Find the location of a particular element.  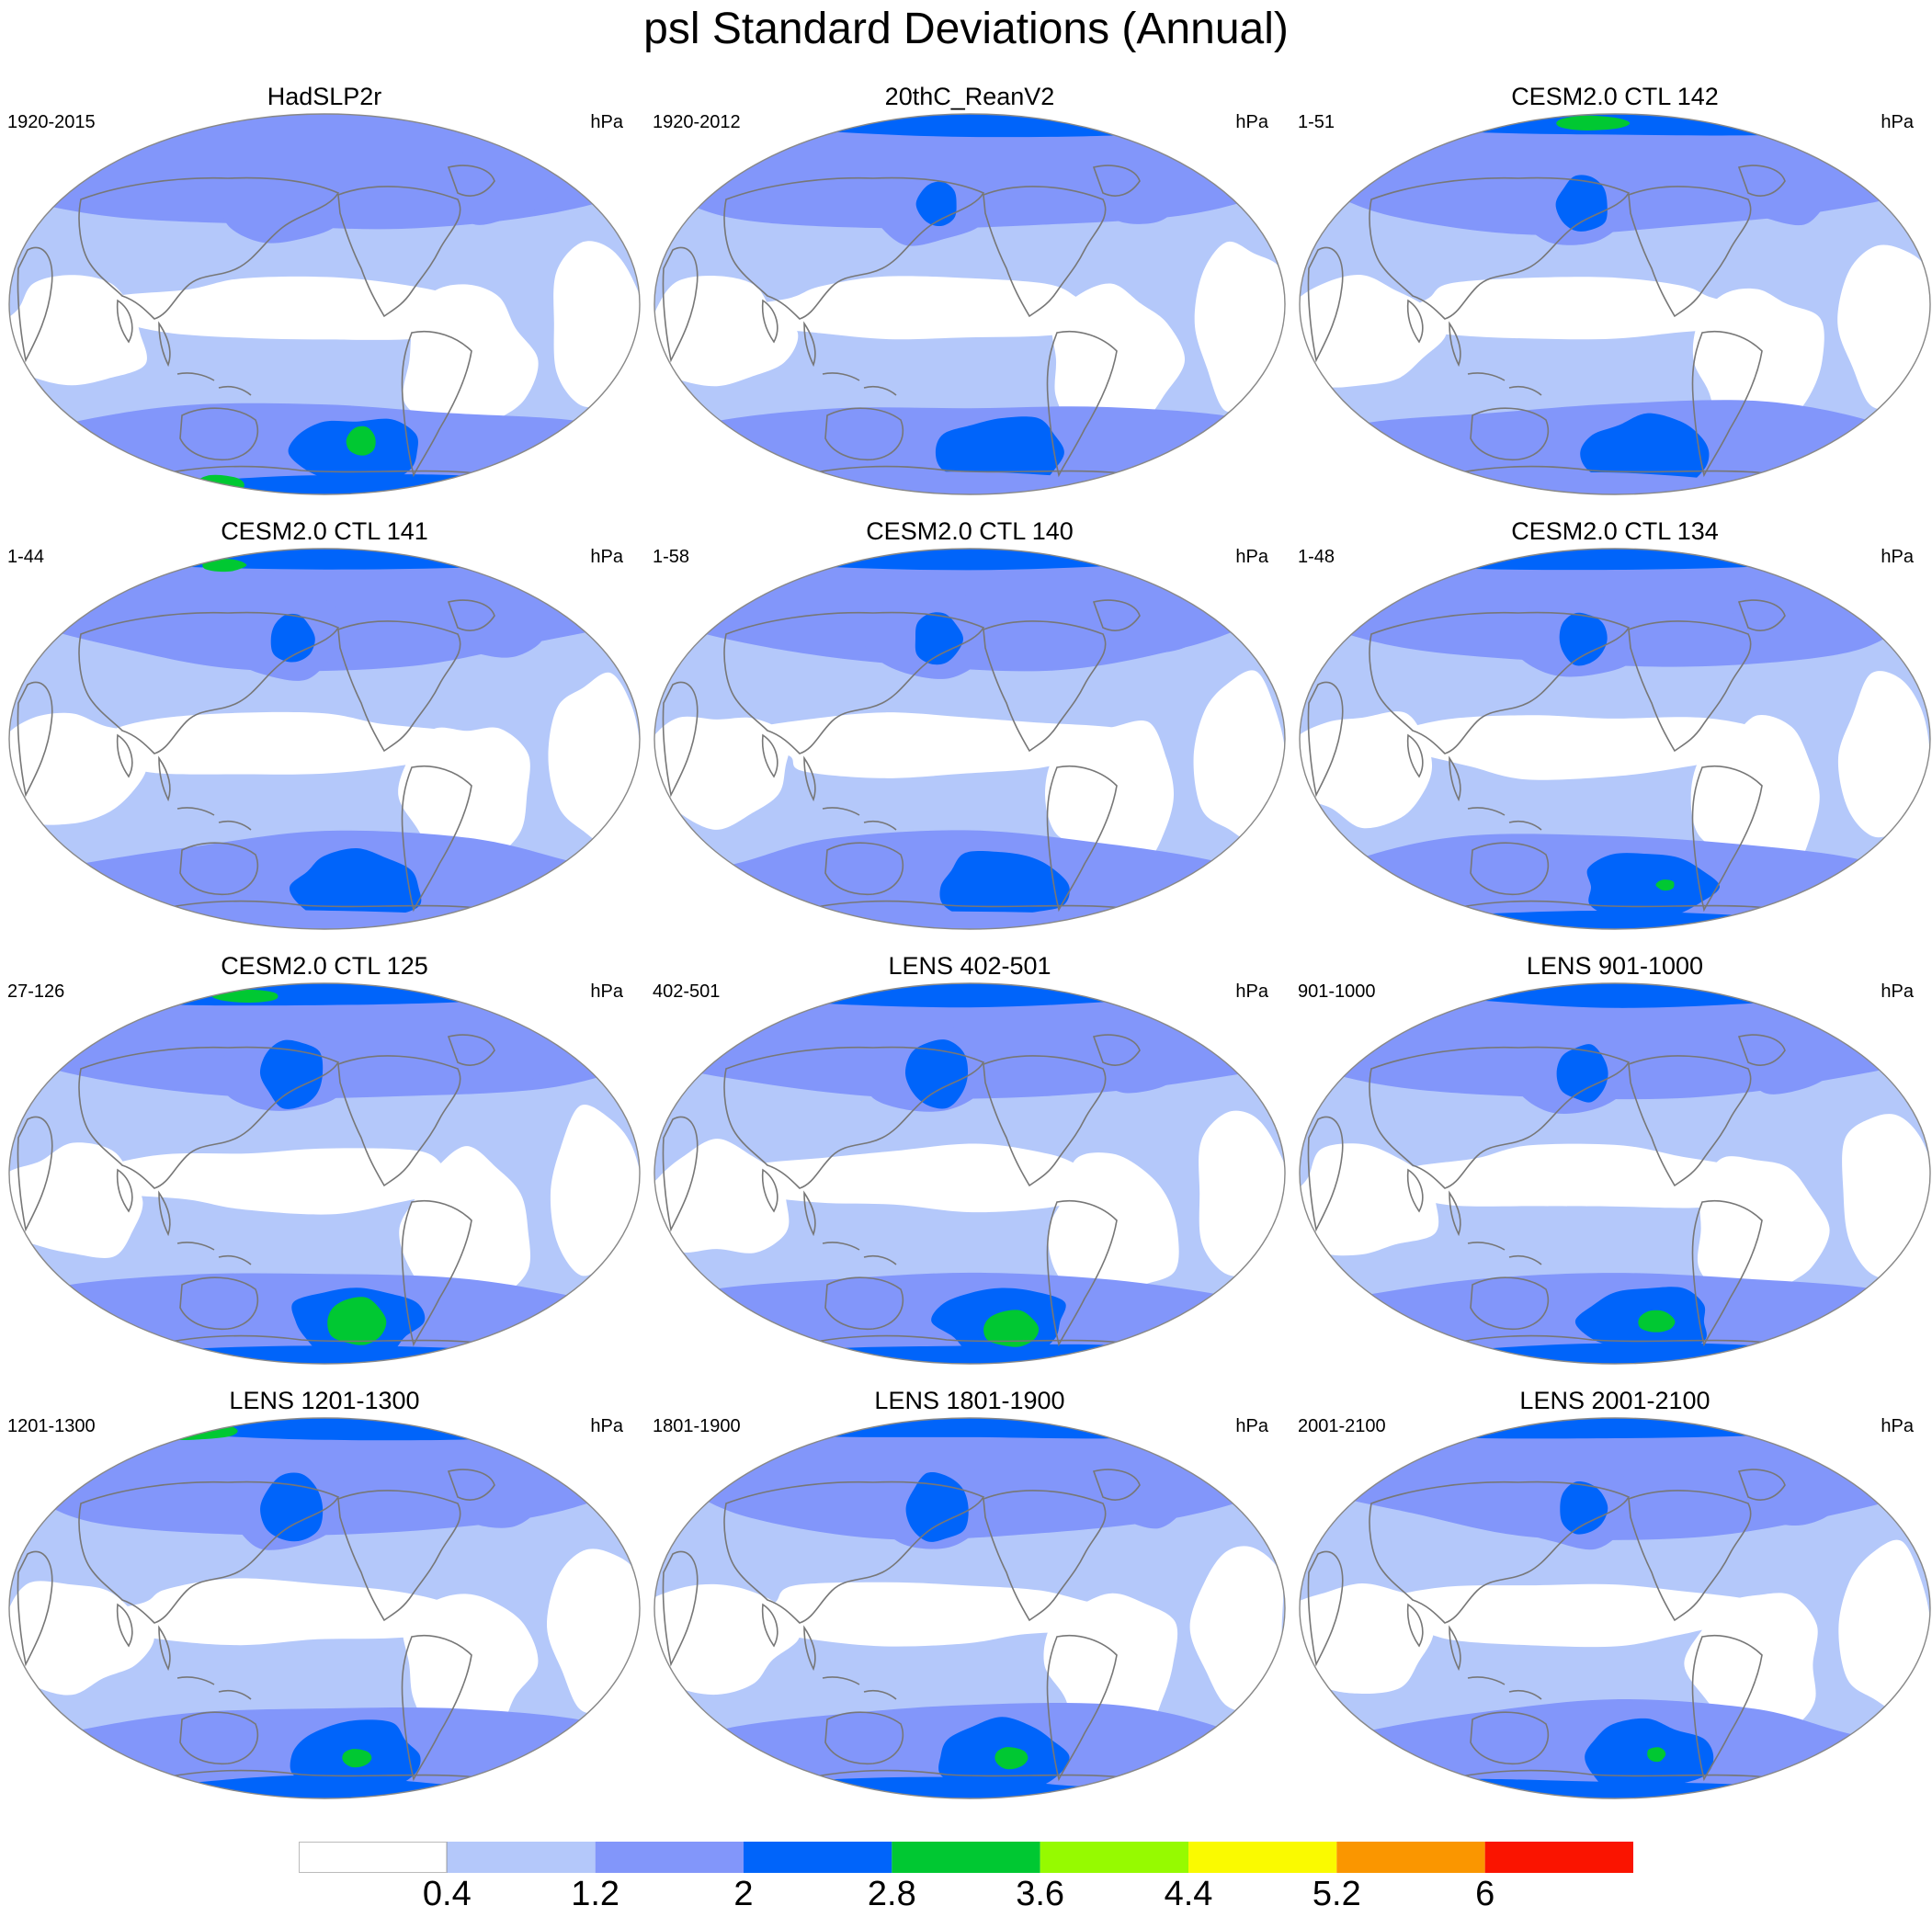

map-panel: HadSLP2r 1920-2015 hPa is located at coordinates (325, 299).